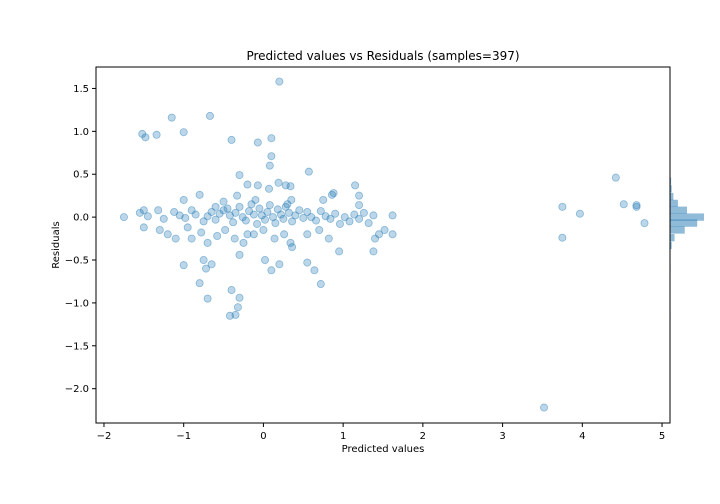  Describe the element at coordinates (81, 89) in the screenshot. I see `y-tick-label: 1.5` at that location.